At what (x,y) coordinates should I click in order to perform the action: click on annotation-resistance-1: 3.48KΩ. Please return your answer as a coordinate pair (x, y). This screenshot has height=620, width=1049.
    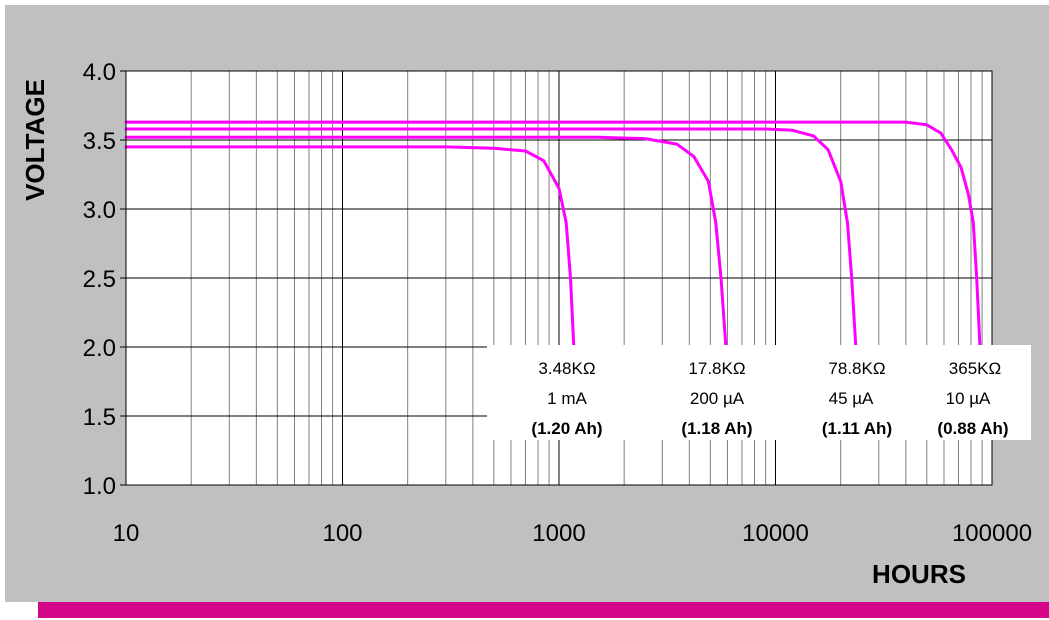
    Looking at the image, I should click on (566, 368).